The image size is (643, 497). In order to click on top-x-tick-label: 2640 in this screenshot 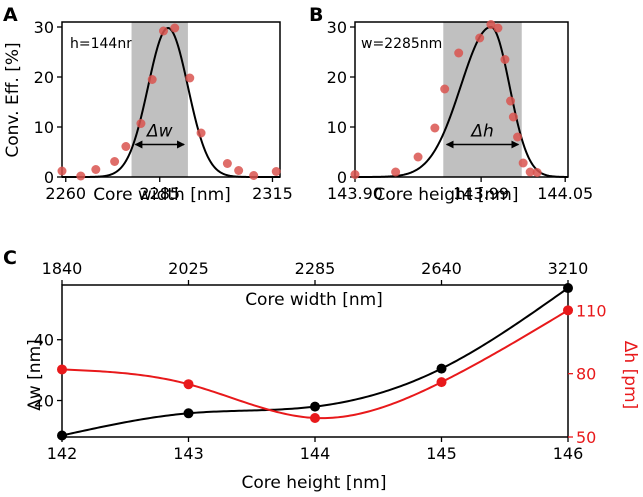, I will do `click(441, 268)`.